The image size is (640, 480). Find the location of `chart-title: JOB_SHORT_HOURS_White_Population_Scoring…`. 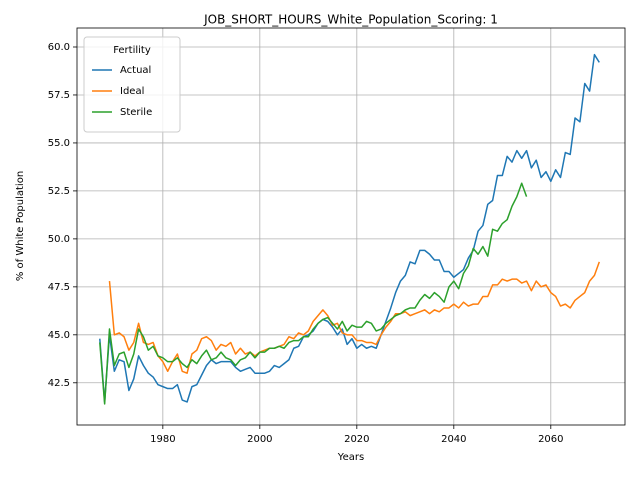

chart-title: JOB_SHORT_HOURS_White_Population_Scoring… is located at coordinates (350, 20).